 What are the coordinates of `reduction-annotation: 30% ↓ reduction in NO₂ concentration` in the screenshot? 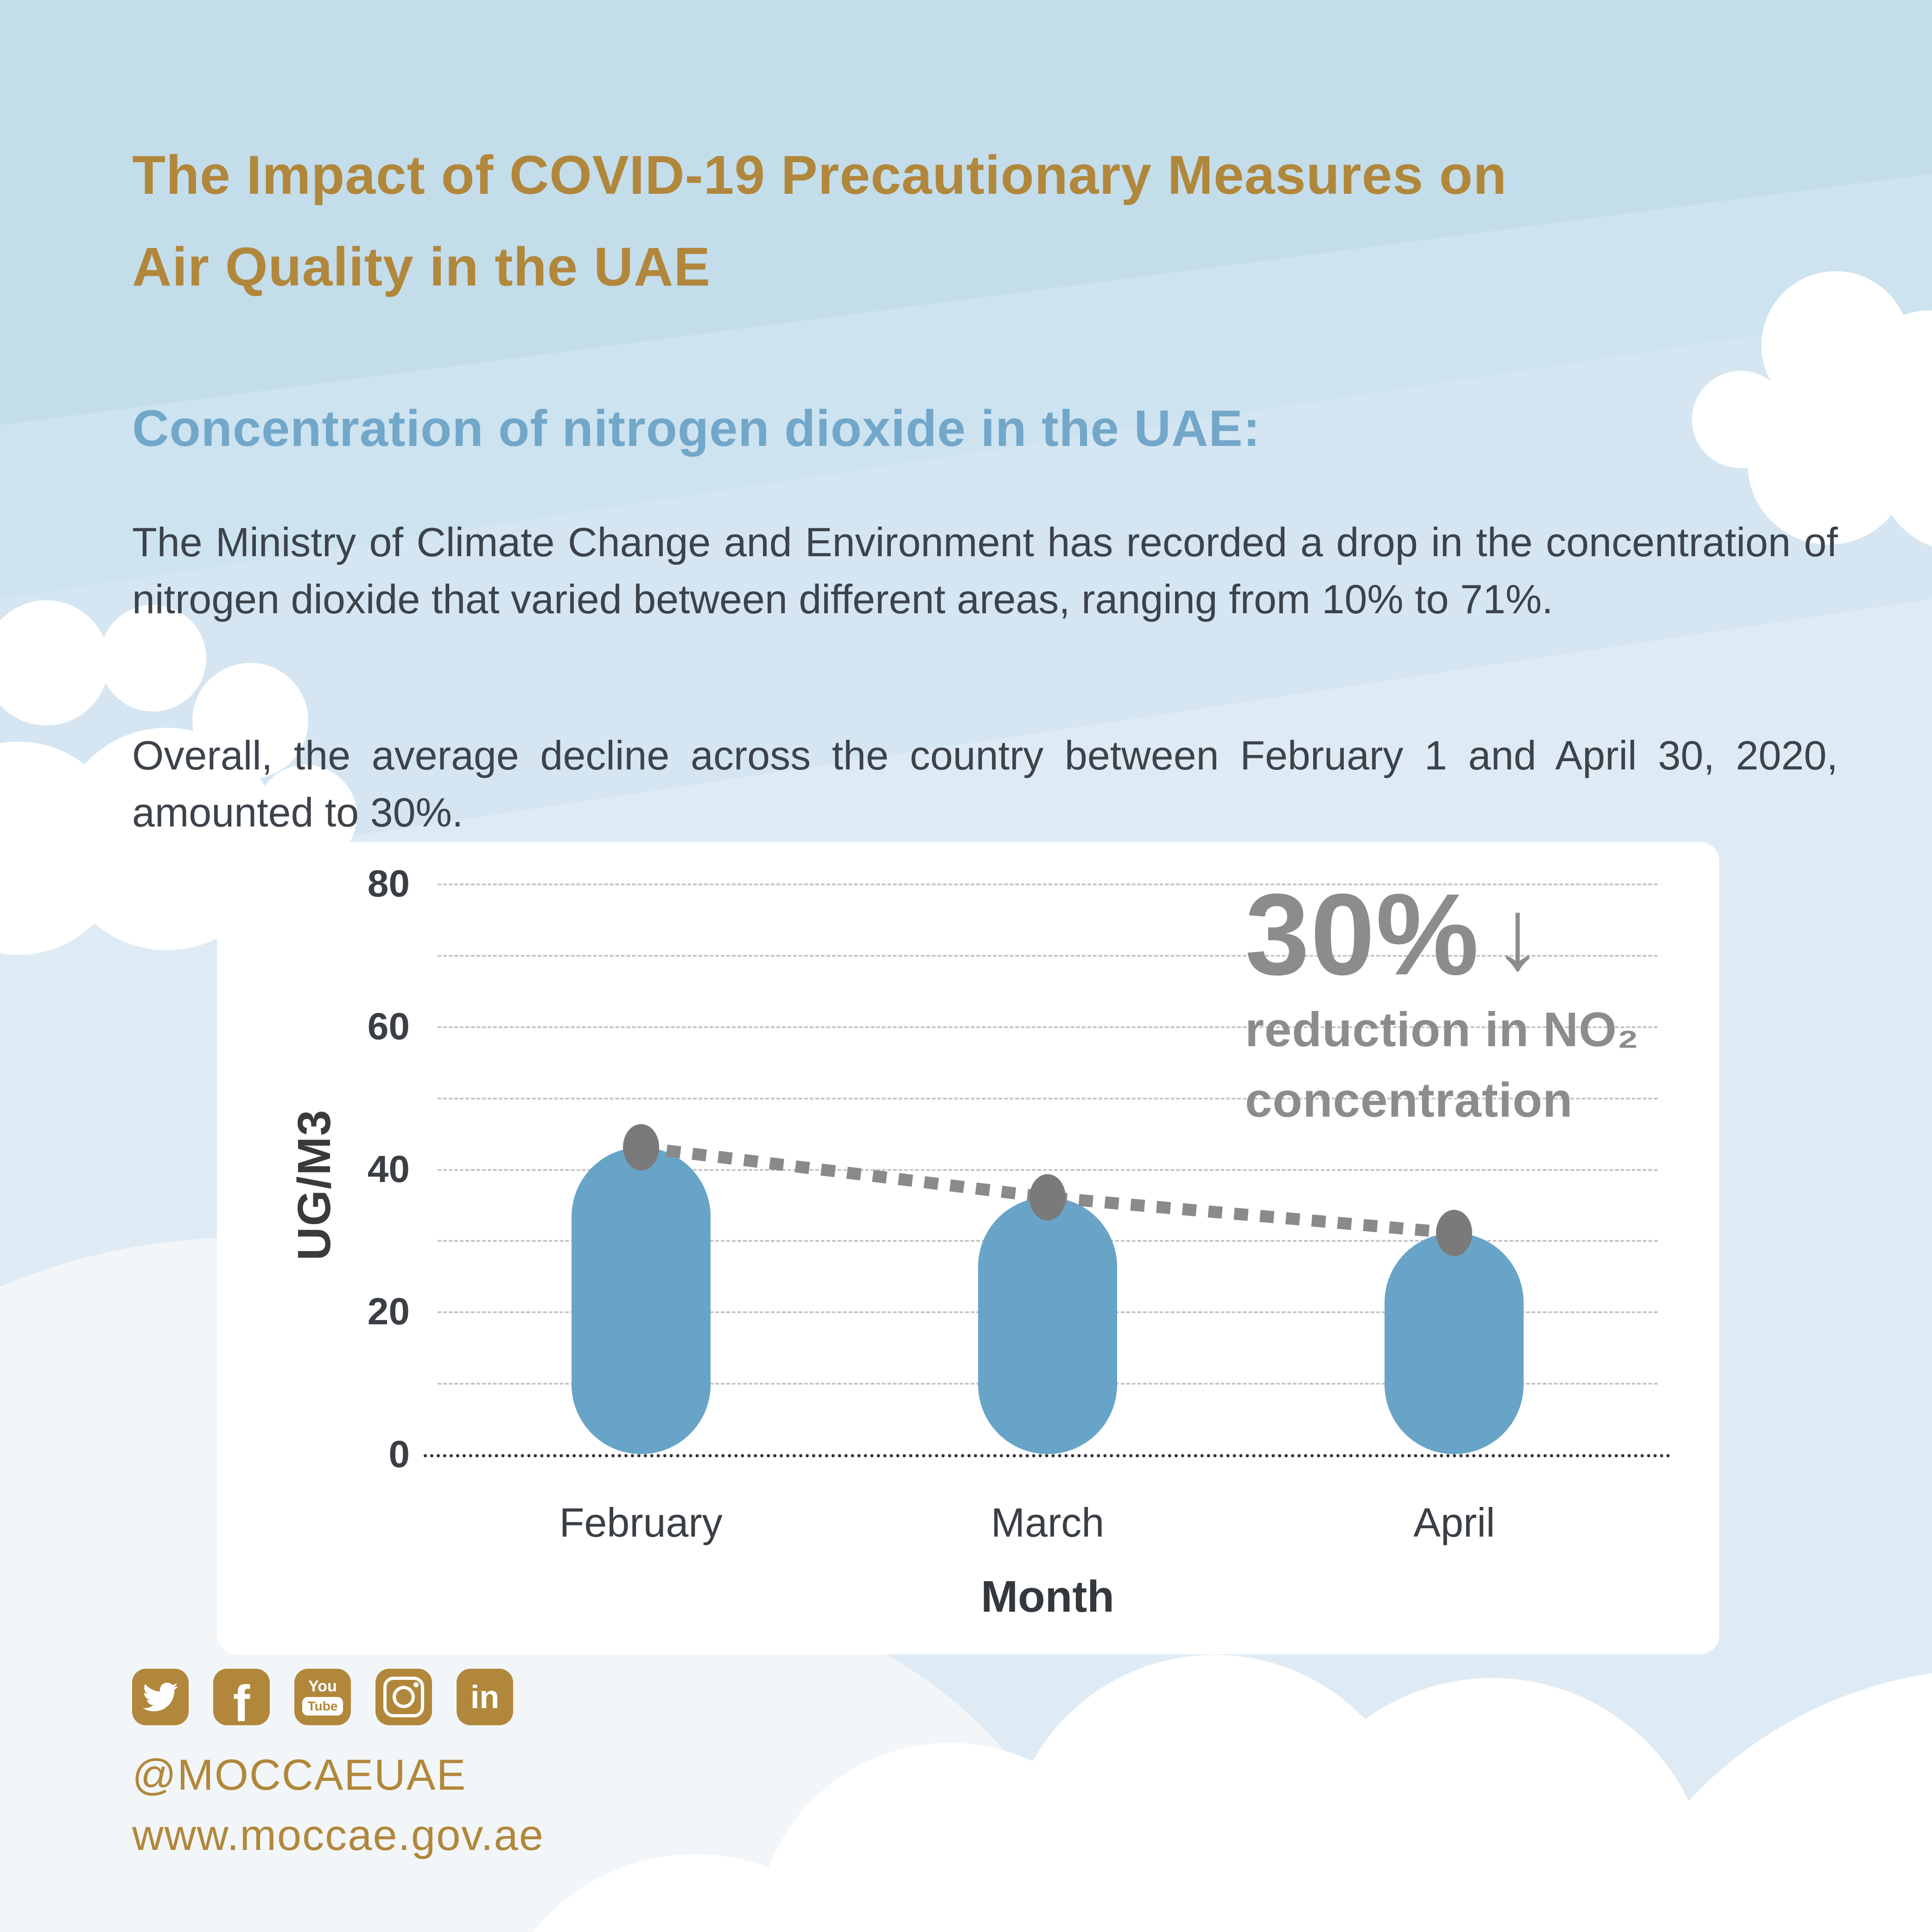 It's located at (1442, 1005).